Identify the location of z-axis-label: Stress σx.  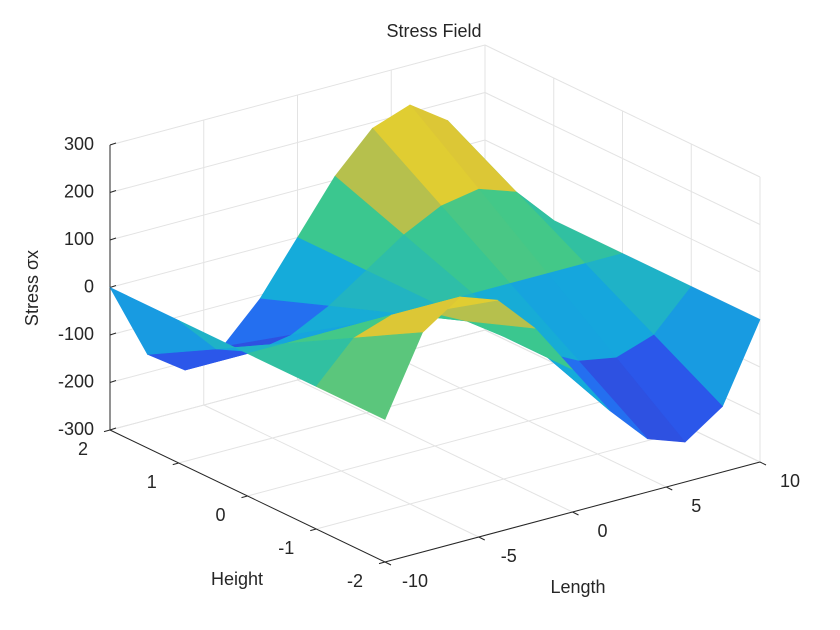
(32, 288).